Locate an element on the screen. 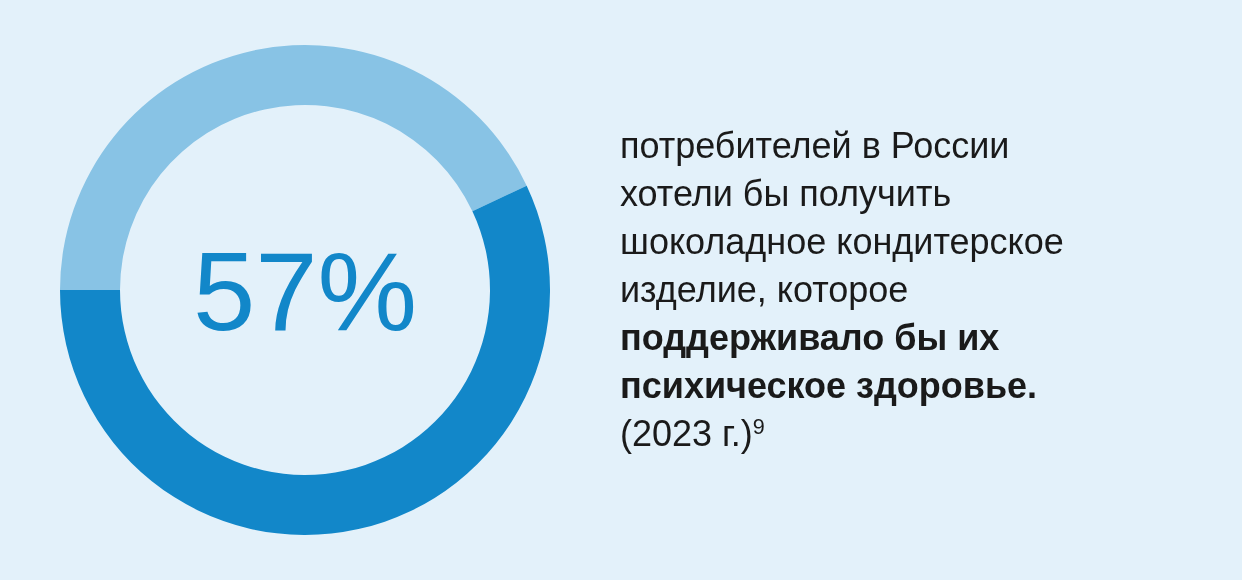  data-label: 57% is located at coordinates (305, 291).